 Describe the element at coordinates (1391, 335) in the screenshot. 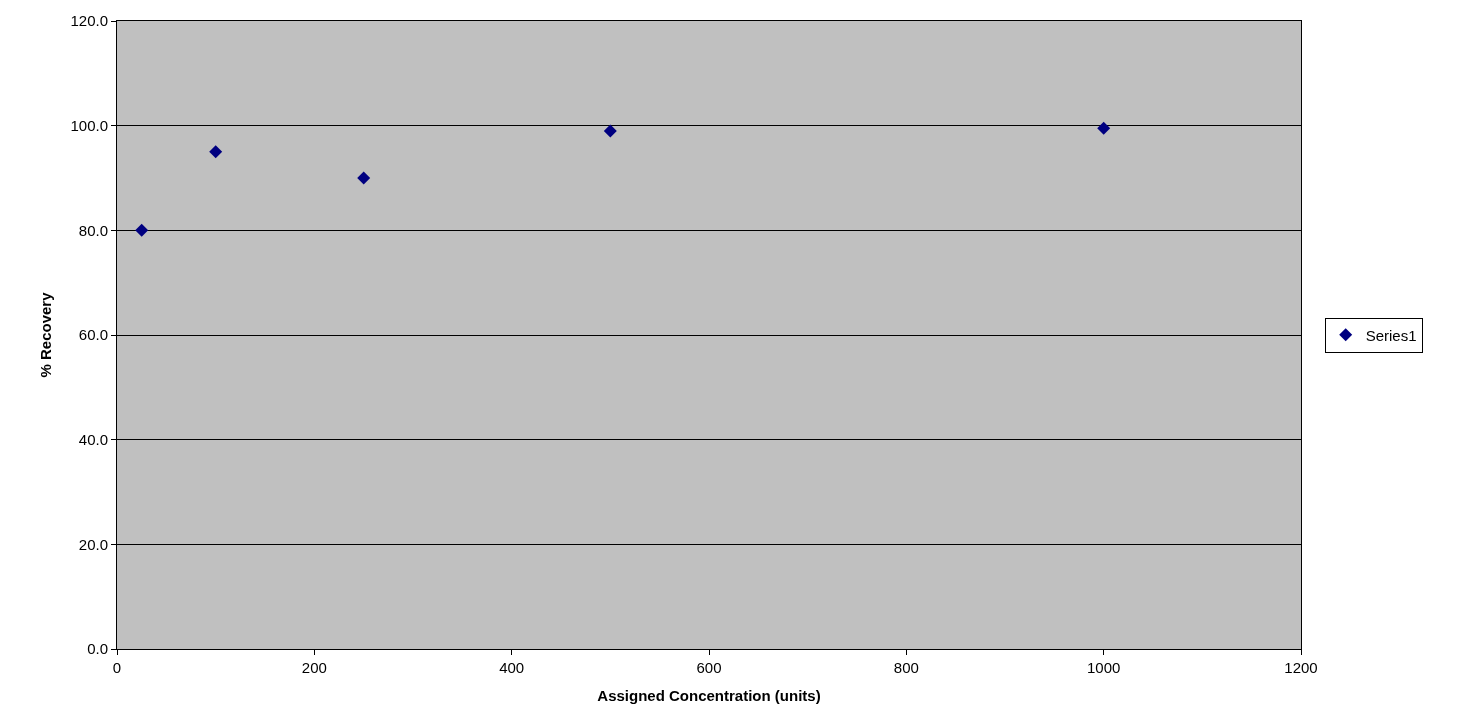

I see `legend-label: Series1` at that location.